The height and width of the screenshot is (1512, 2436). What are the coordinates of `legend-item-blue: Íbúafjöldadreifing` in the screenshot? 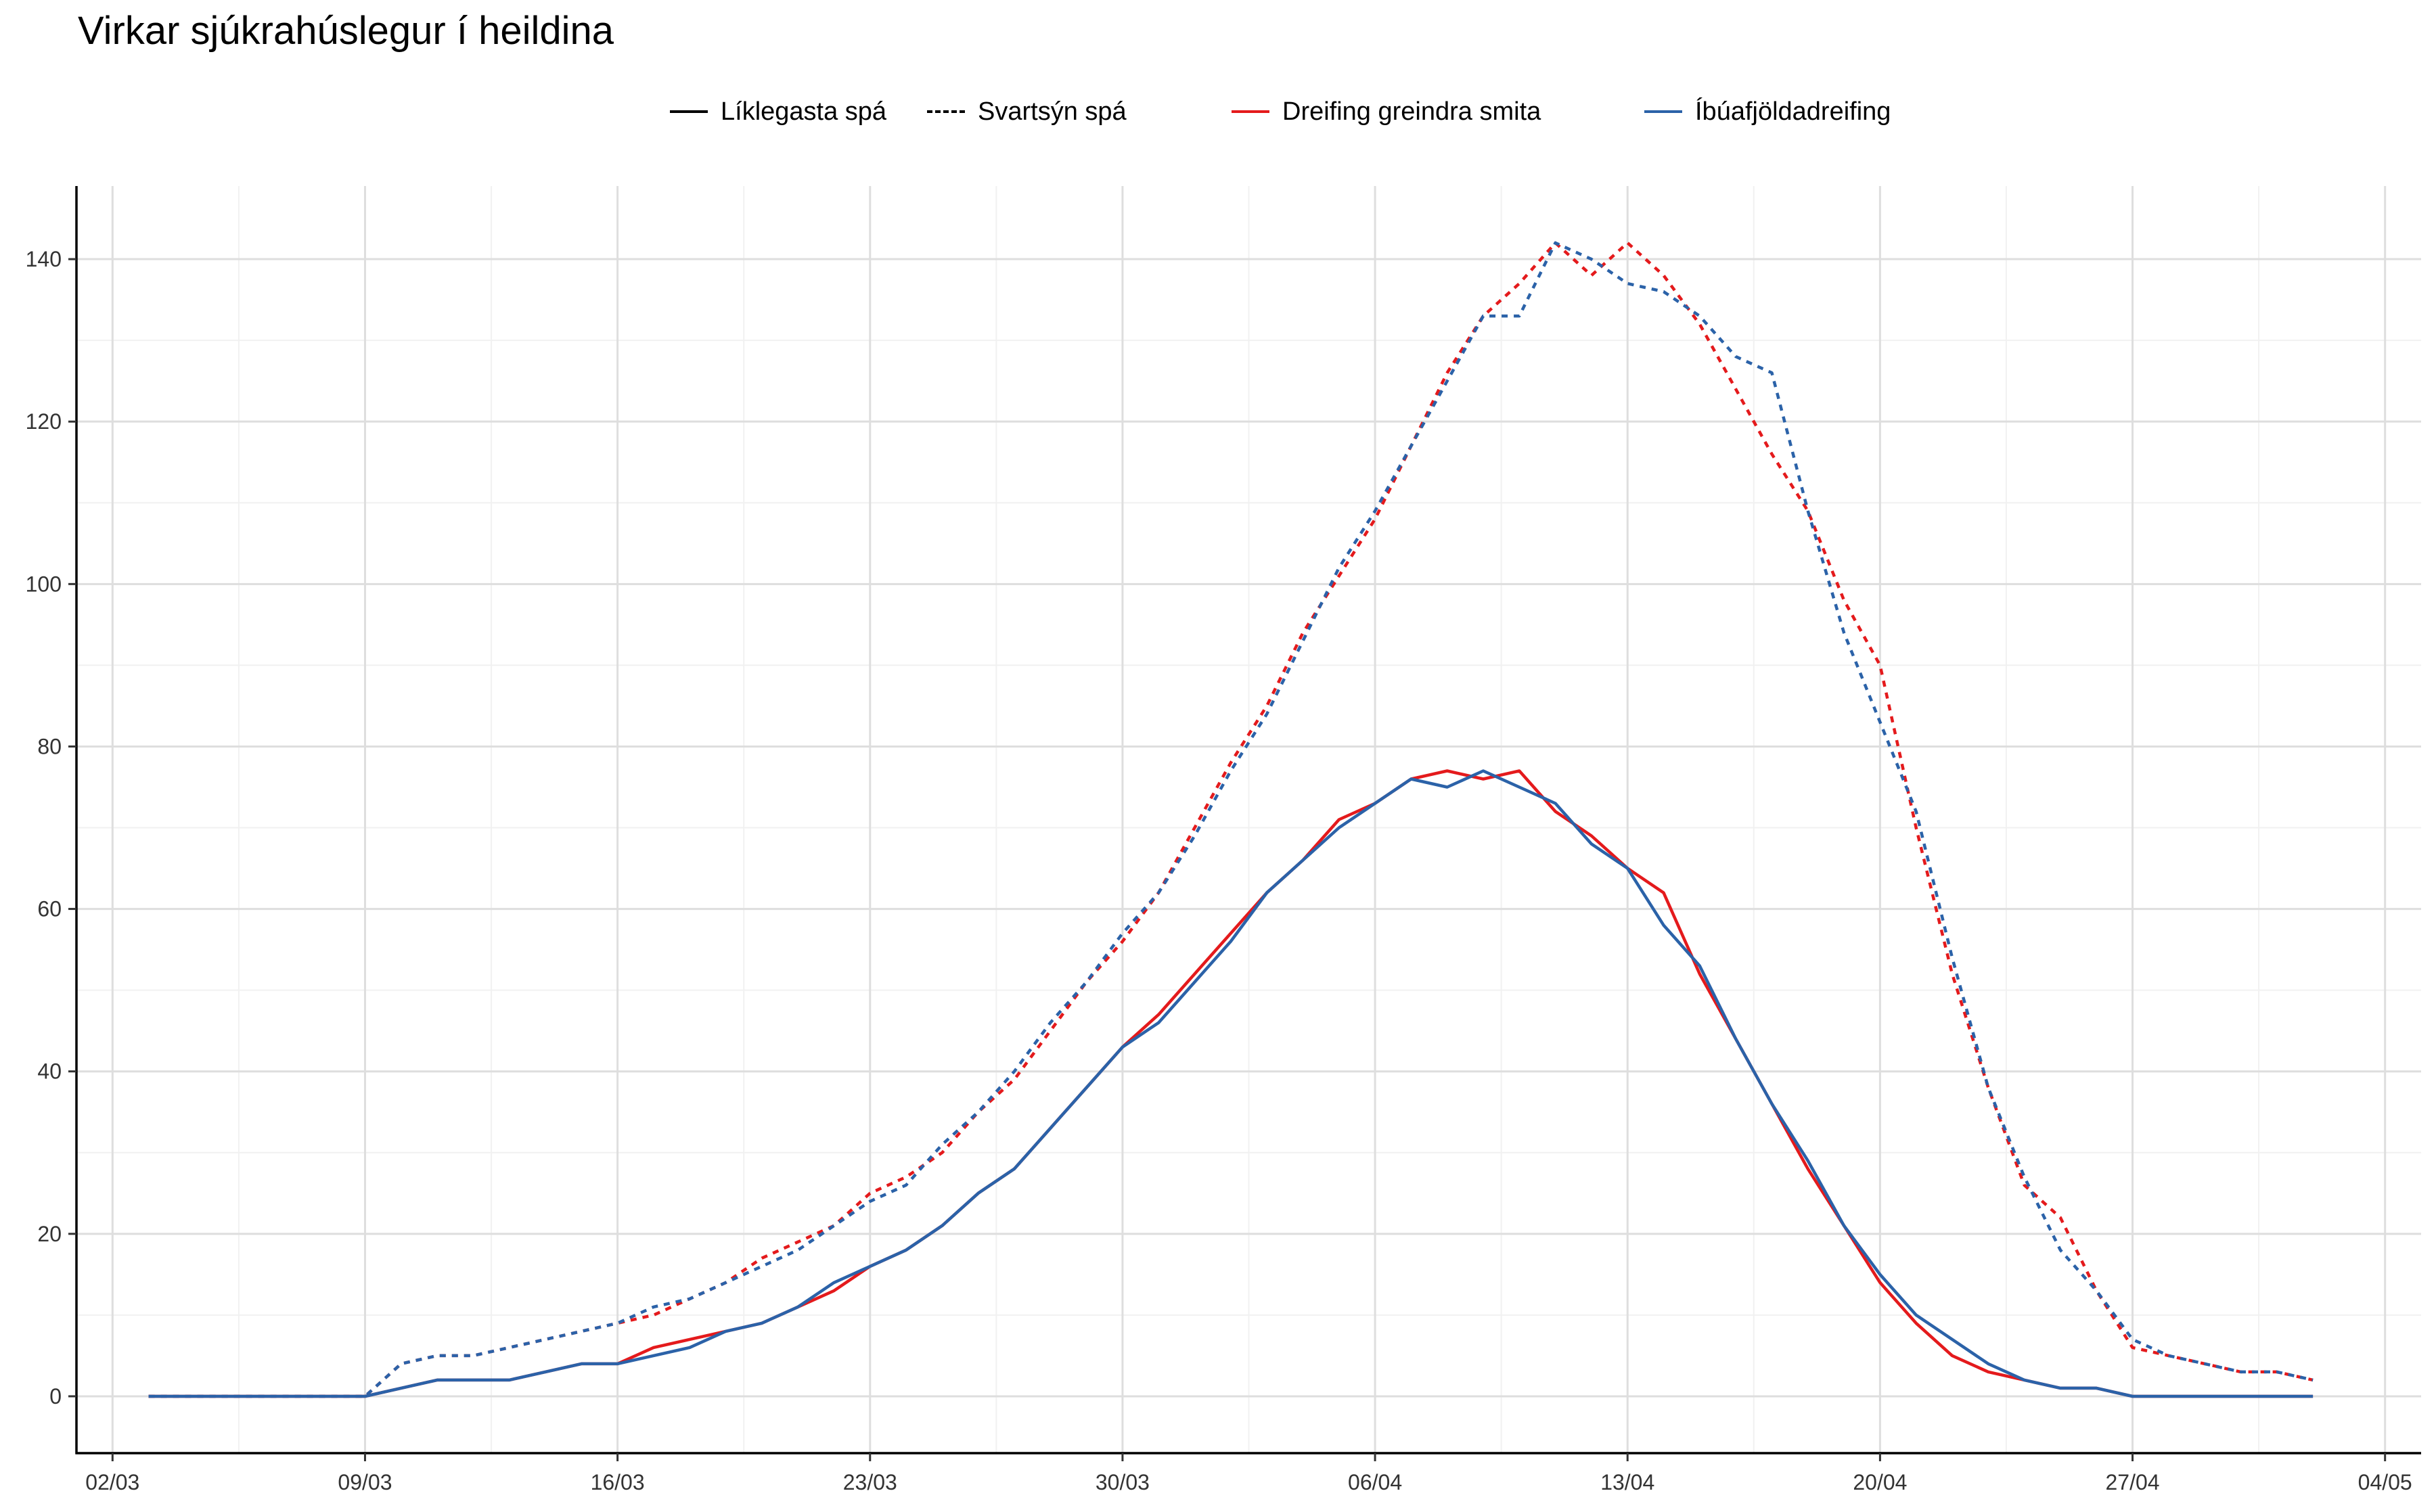 It's located at (1766, 111).